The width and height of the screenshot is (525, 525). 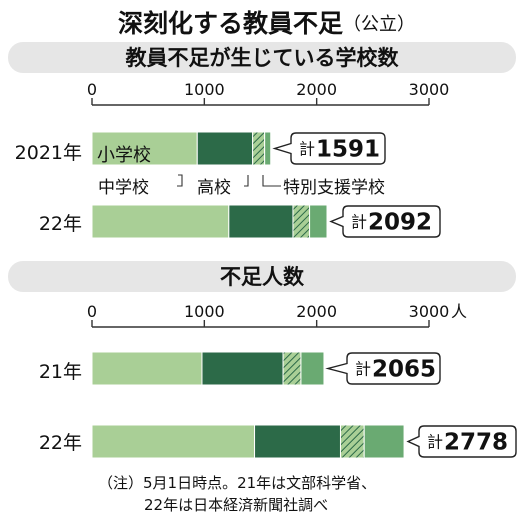 I want to click on leader-junior-high, so click(x=180, y=180).